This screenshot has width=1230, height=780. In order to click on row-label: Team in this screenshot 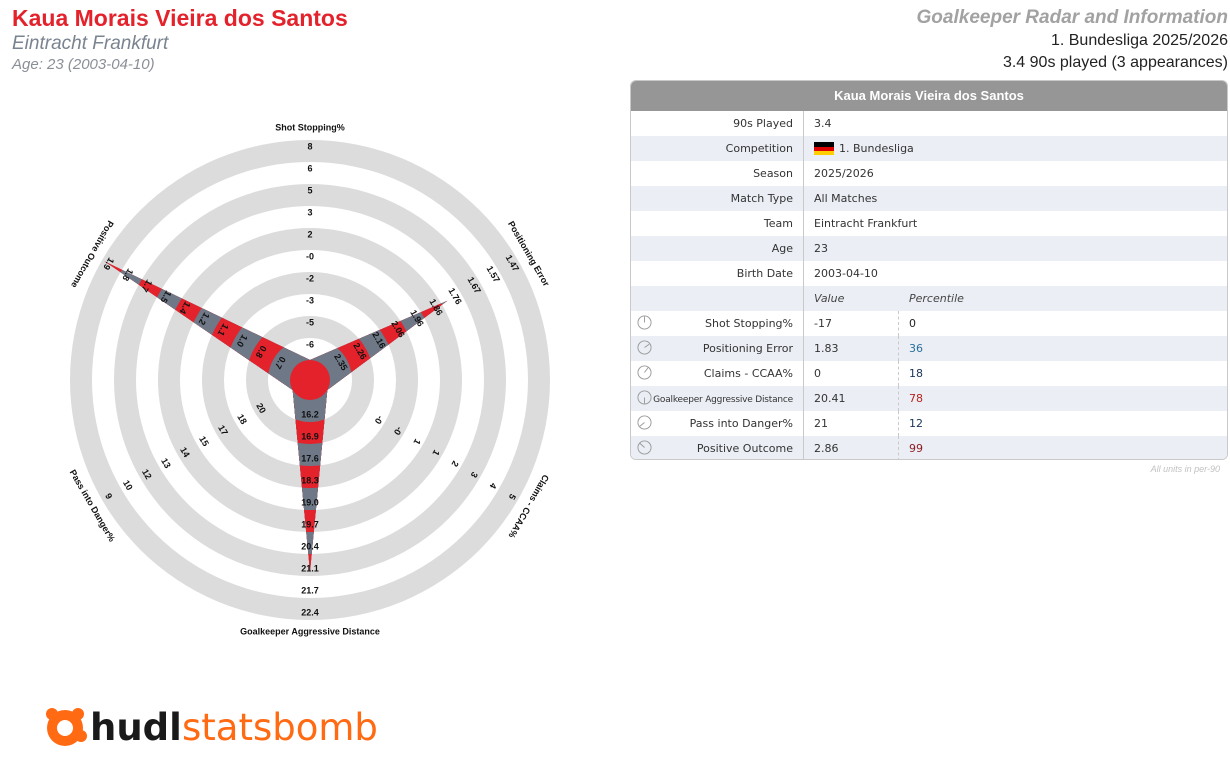, I will do `click(717, 223)`.